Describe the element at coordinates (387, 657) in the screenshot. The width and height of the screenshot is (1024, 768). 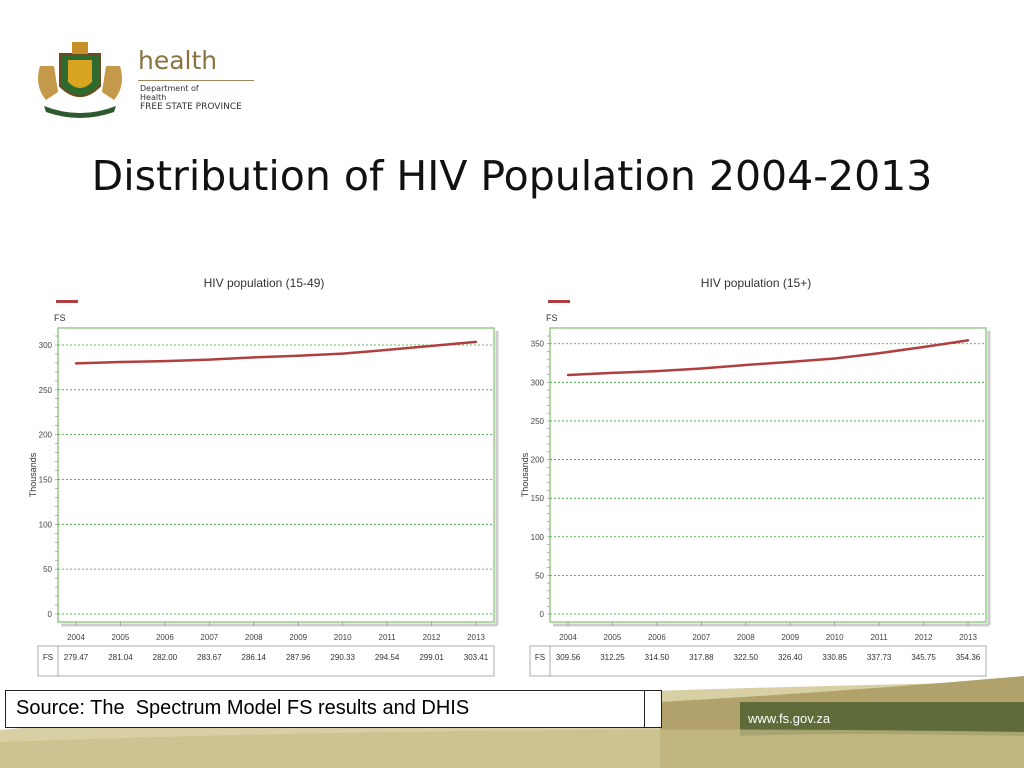
I see `table-cell: 294.54` at that location.